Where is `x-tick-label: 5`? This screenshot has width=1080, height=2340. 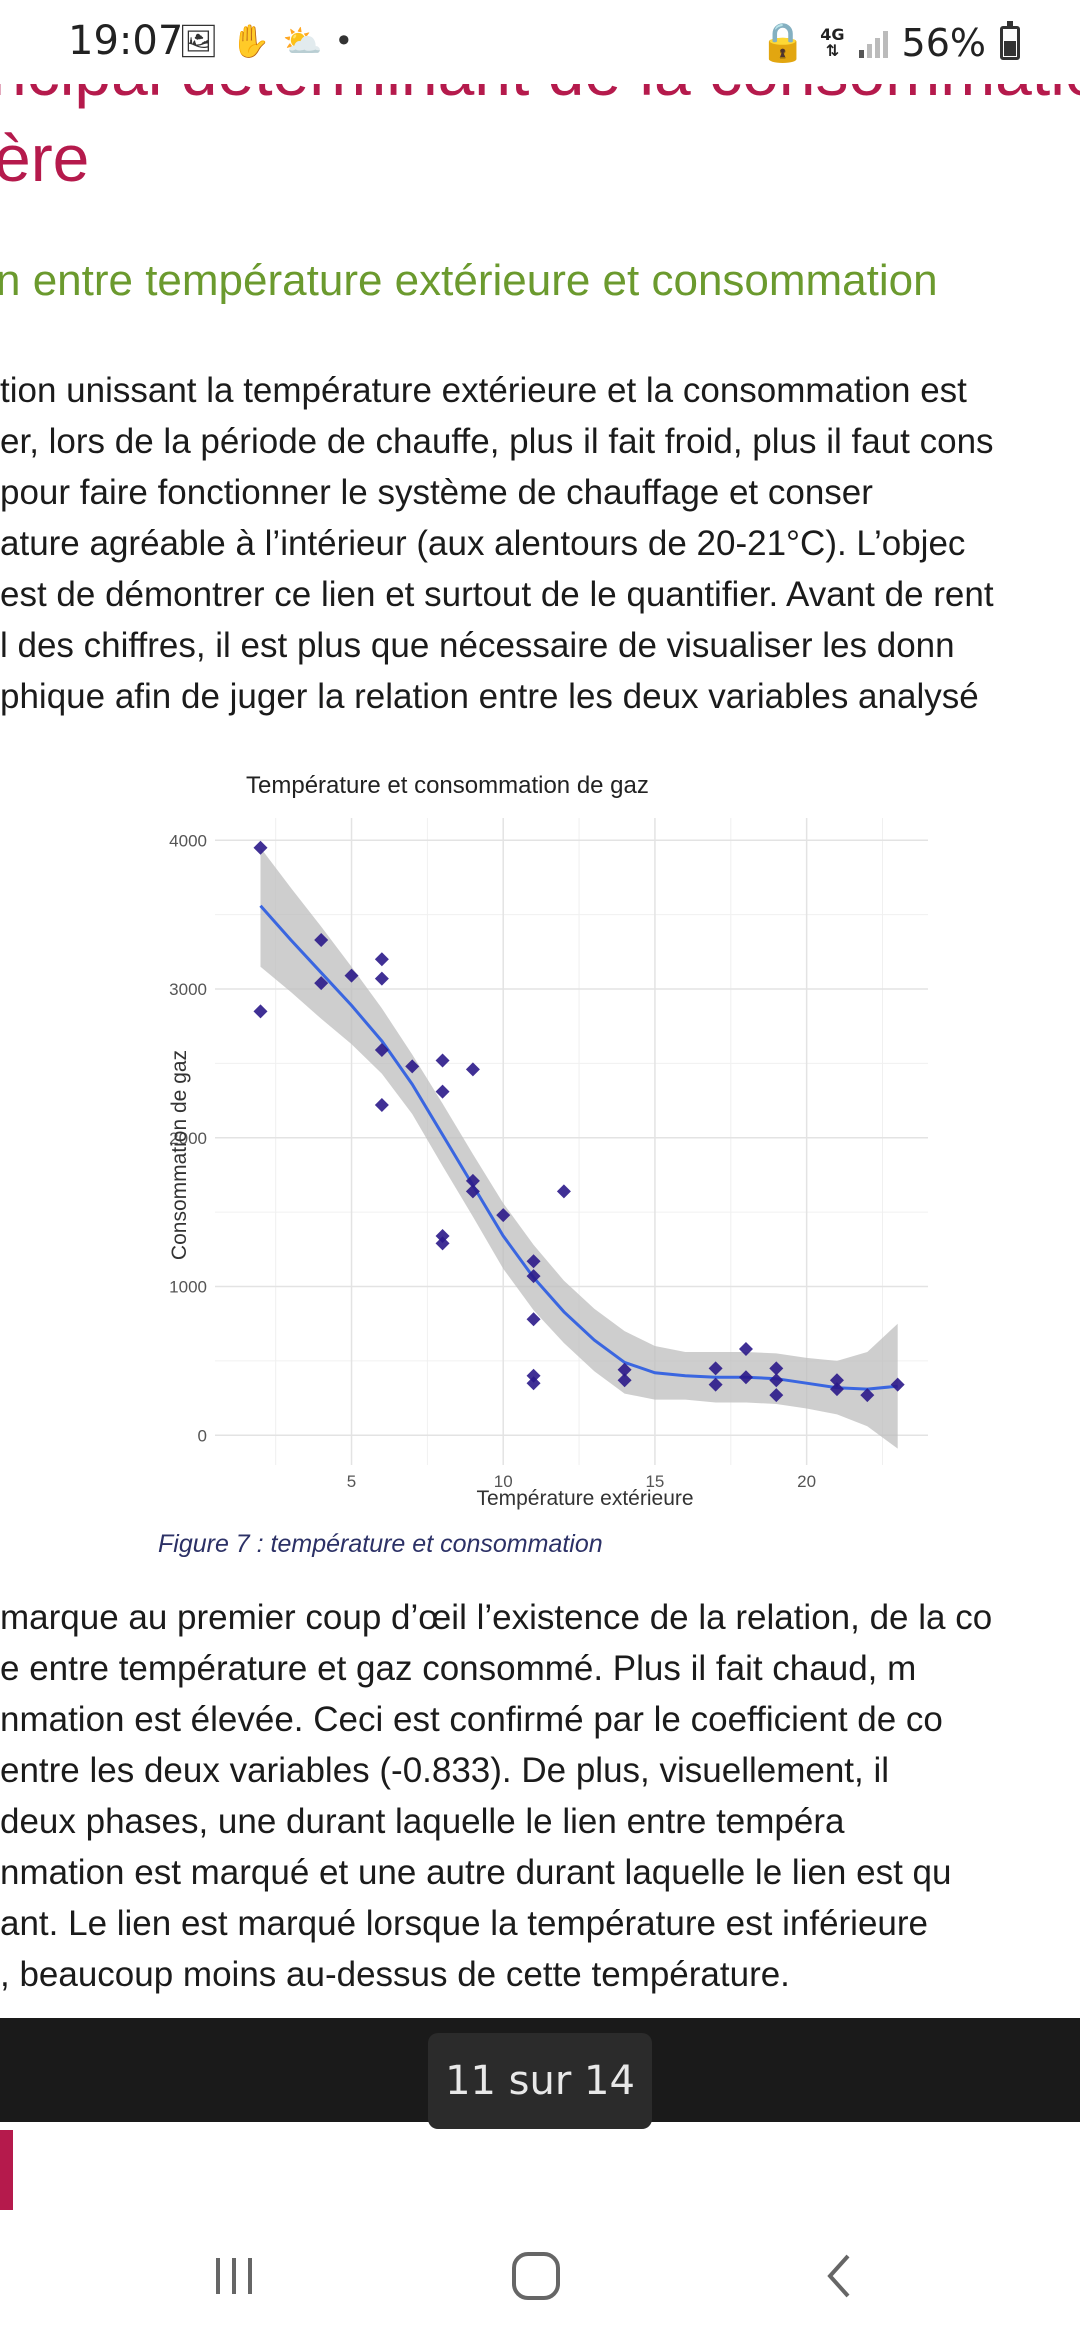 x-tick-label: 5 is located at coordinates (351, 1481).